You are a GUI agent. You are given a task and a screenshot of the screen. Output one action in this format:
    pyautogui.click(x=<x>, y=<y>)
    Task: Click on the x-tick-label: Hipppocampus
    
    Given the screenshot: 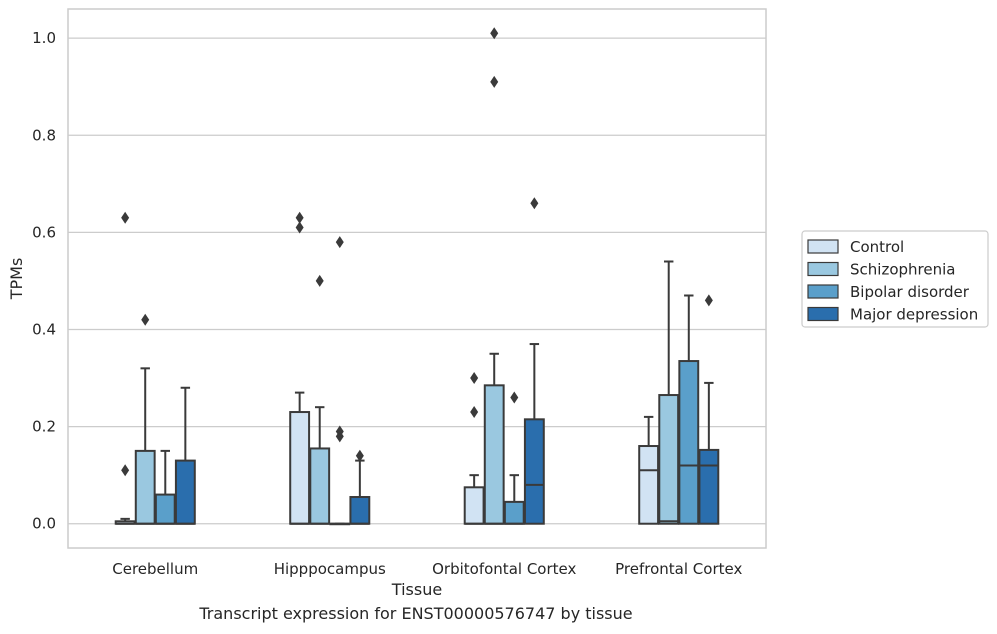 What is the action you would take?
    pyautogui.click(x=330, y=569)
    